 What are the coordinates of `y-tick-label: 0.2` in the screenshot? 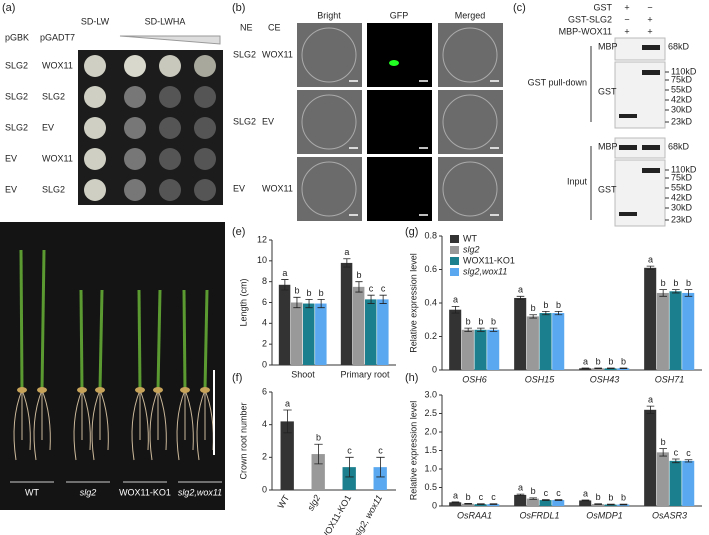 It's located at (430, 336).